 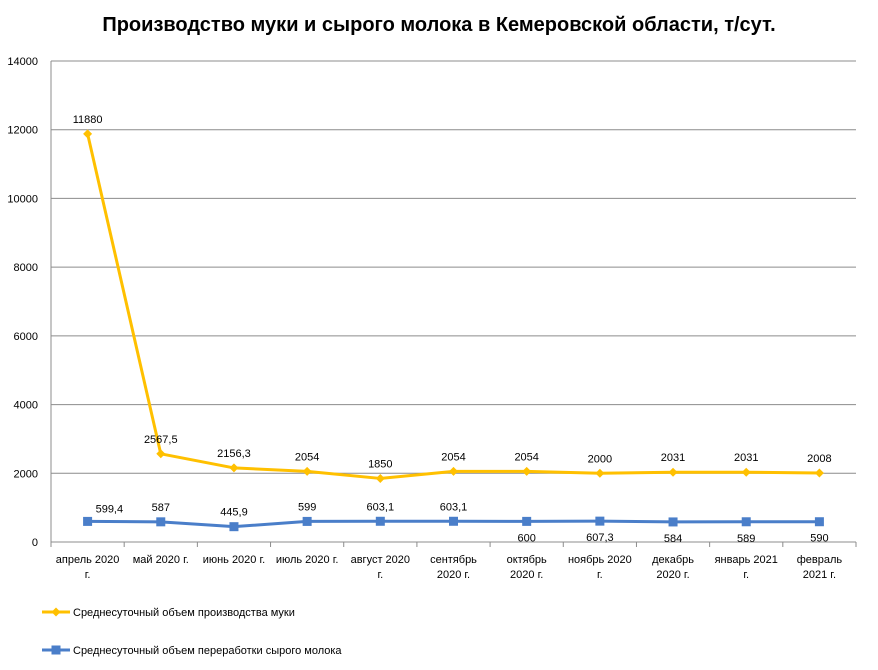 I want to click on x-tick-label: апрель 2020 г., so click(x=88, y=567).